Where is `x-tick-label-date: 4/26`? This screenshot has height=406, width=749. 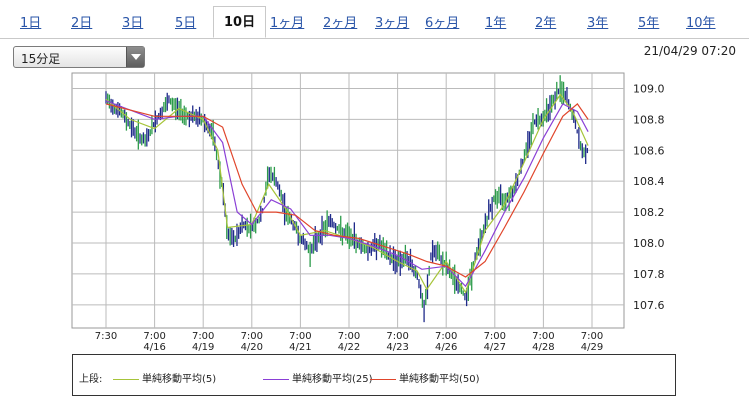 x-tick-label-date: 4/26 is located at coordinates (446, 347).